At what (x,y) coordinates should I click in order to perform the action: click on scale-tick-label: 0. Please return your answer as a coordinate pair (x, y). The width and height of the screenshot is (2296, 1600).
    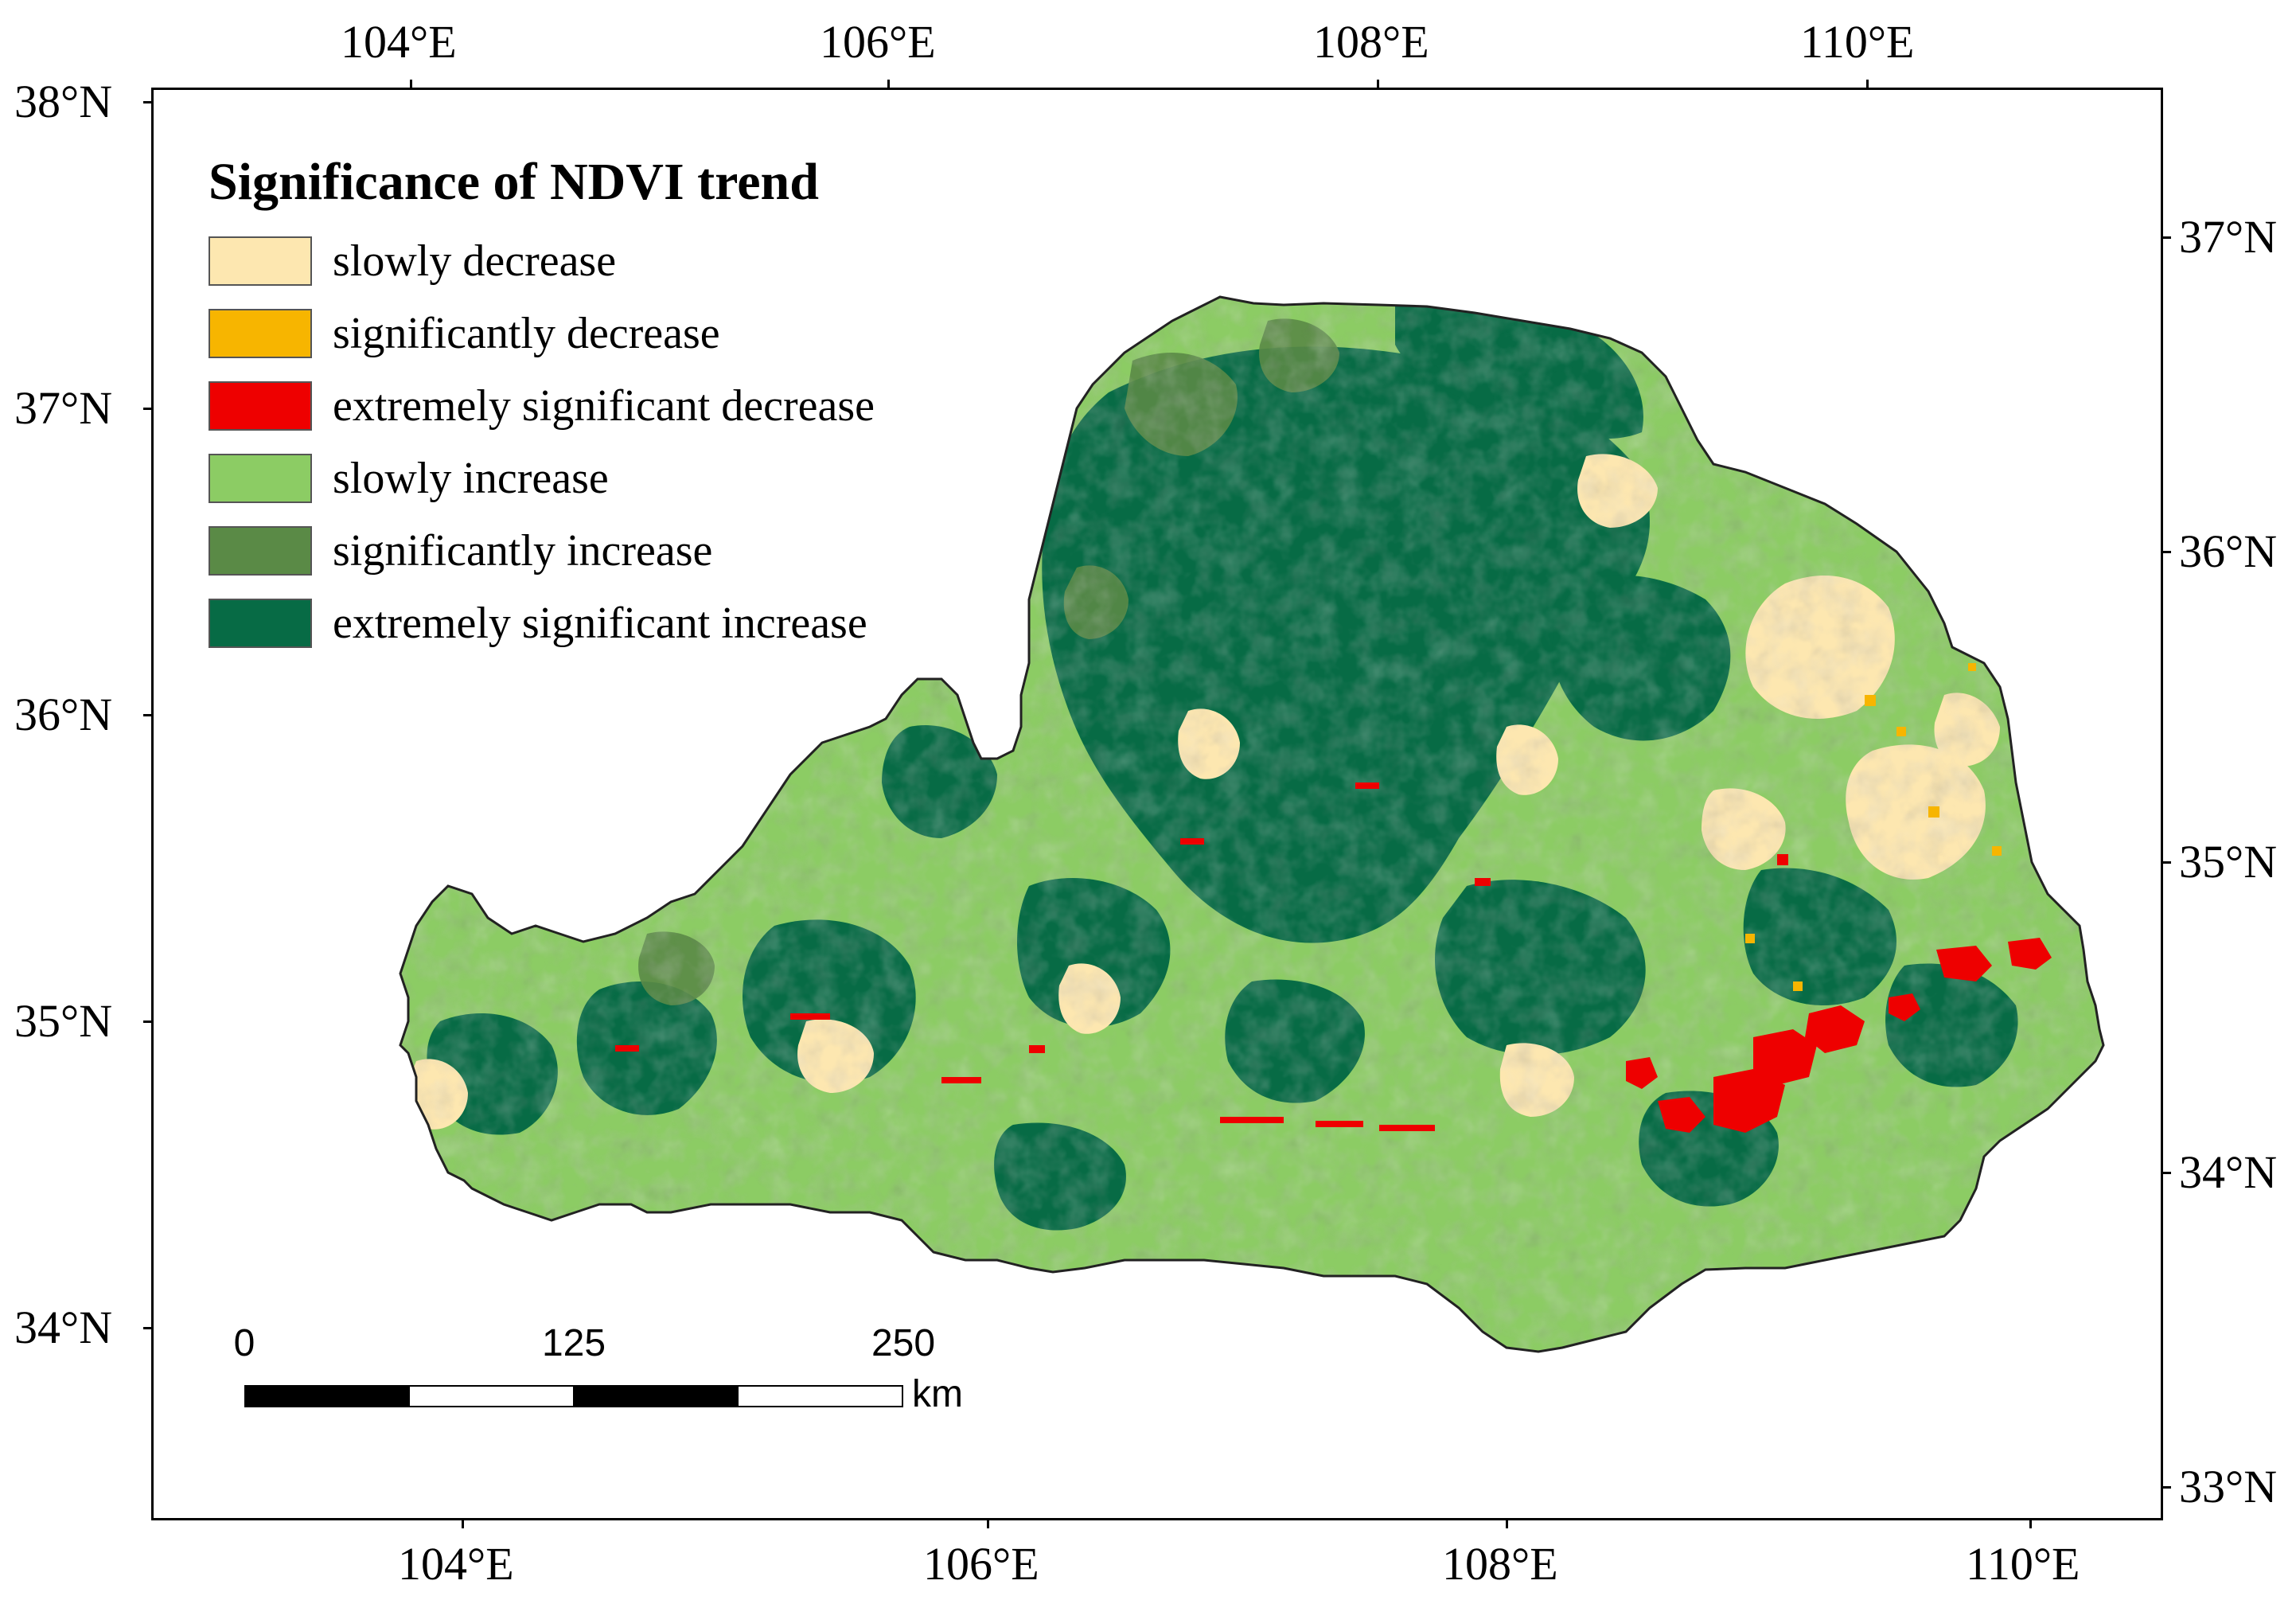
    Looking at the image, I should click on (244, 1343).